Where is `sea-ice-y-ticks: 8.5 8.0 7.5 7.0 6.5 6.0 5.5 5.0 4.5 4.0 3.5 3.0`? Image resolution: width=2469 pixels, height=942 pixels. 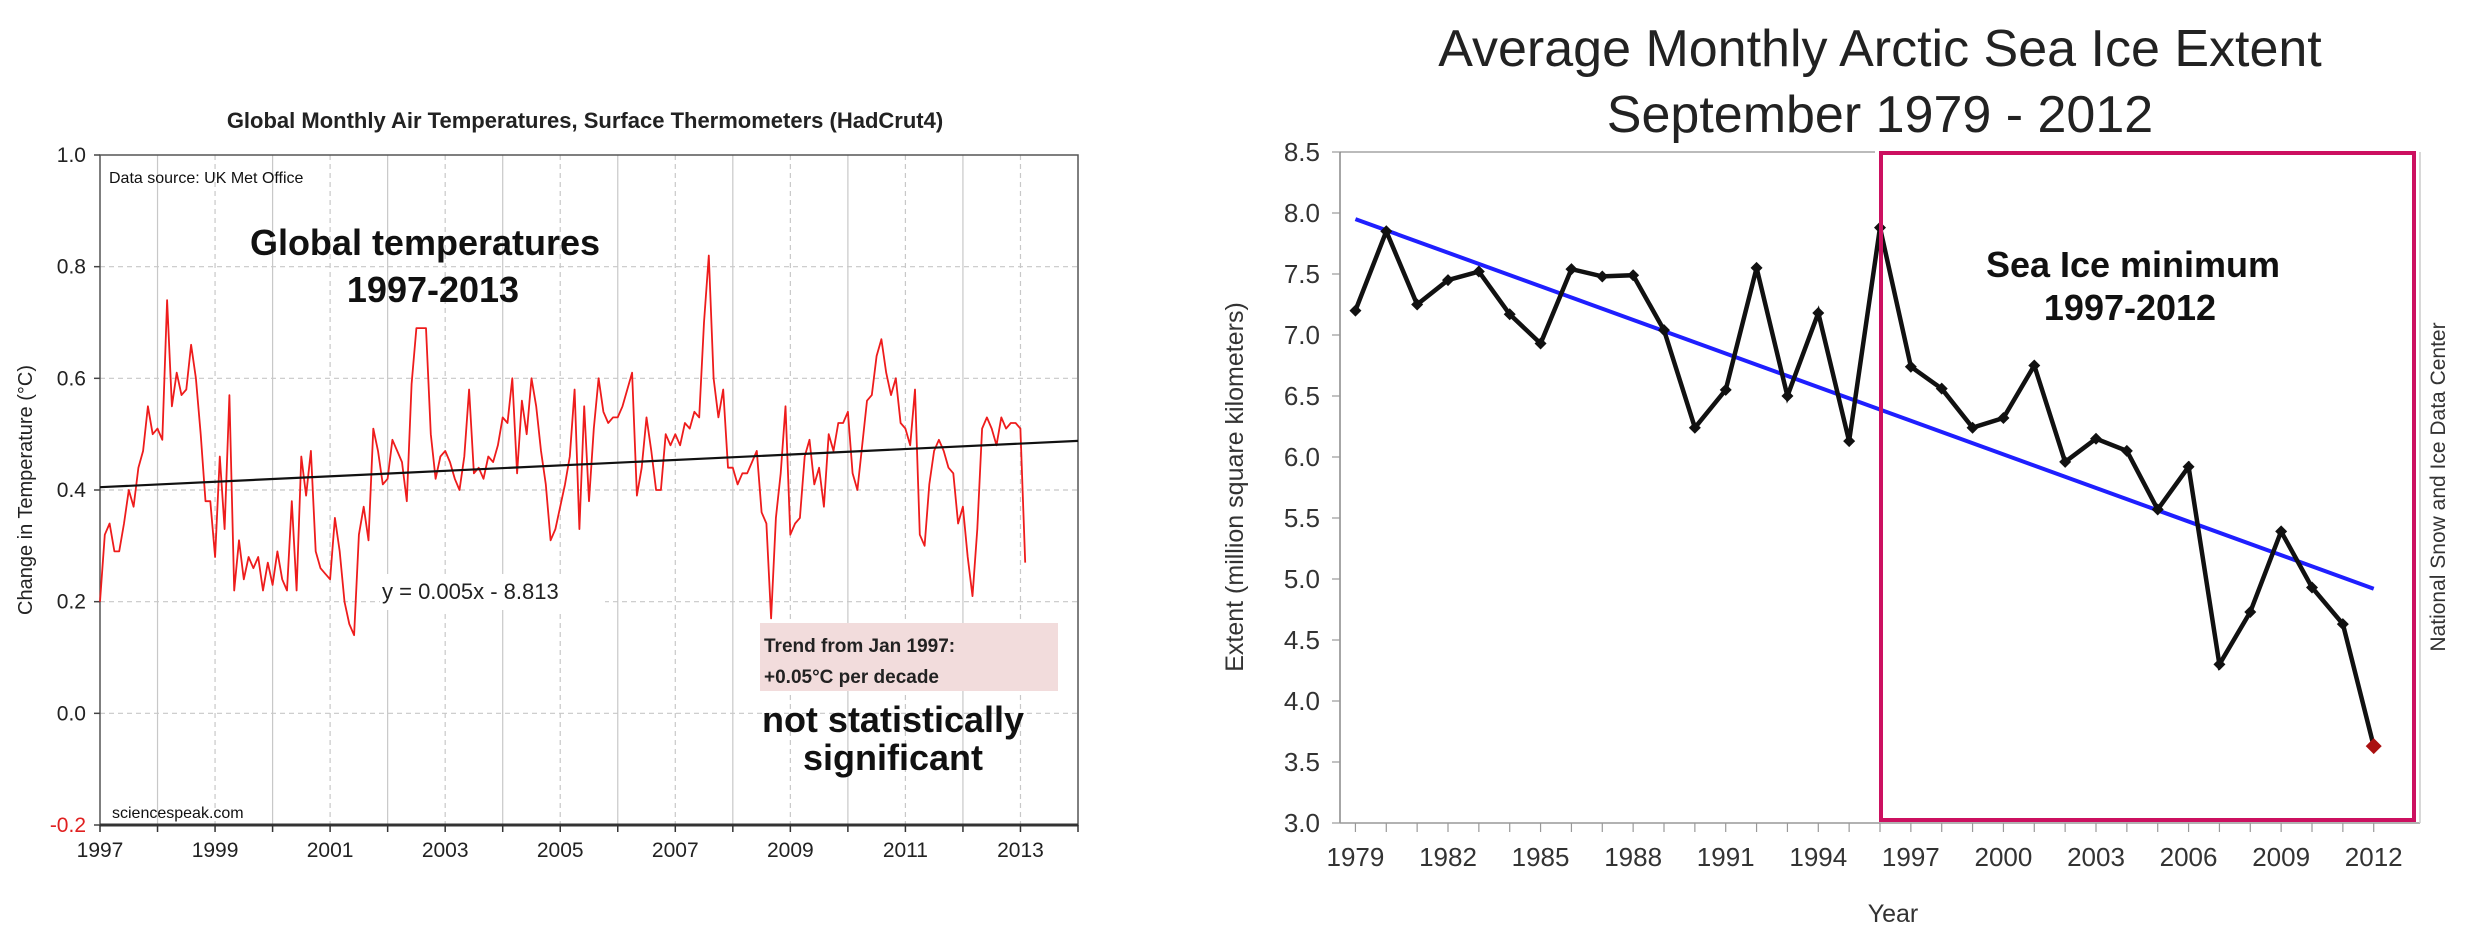
sea-ice-y-ticks: 8.5 8.0 7.5 7.0 6.5 6.0 5.5 5.0 4.5 4.0 3.5 3.0 is located at coordinates (1312, 487).